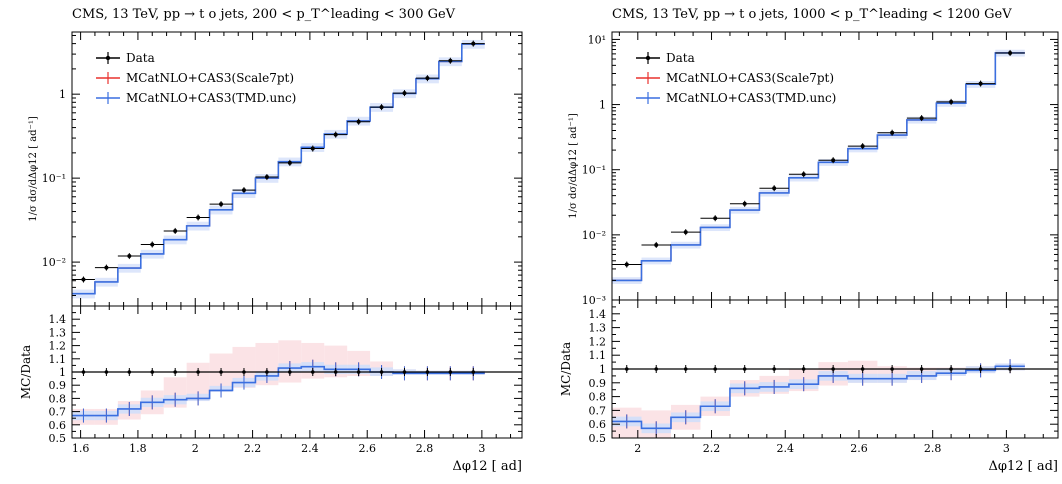 The width and height of the screenshot is (1062, 484). I want to click on x-tick-label: 2.4, so click(785, 448).